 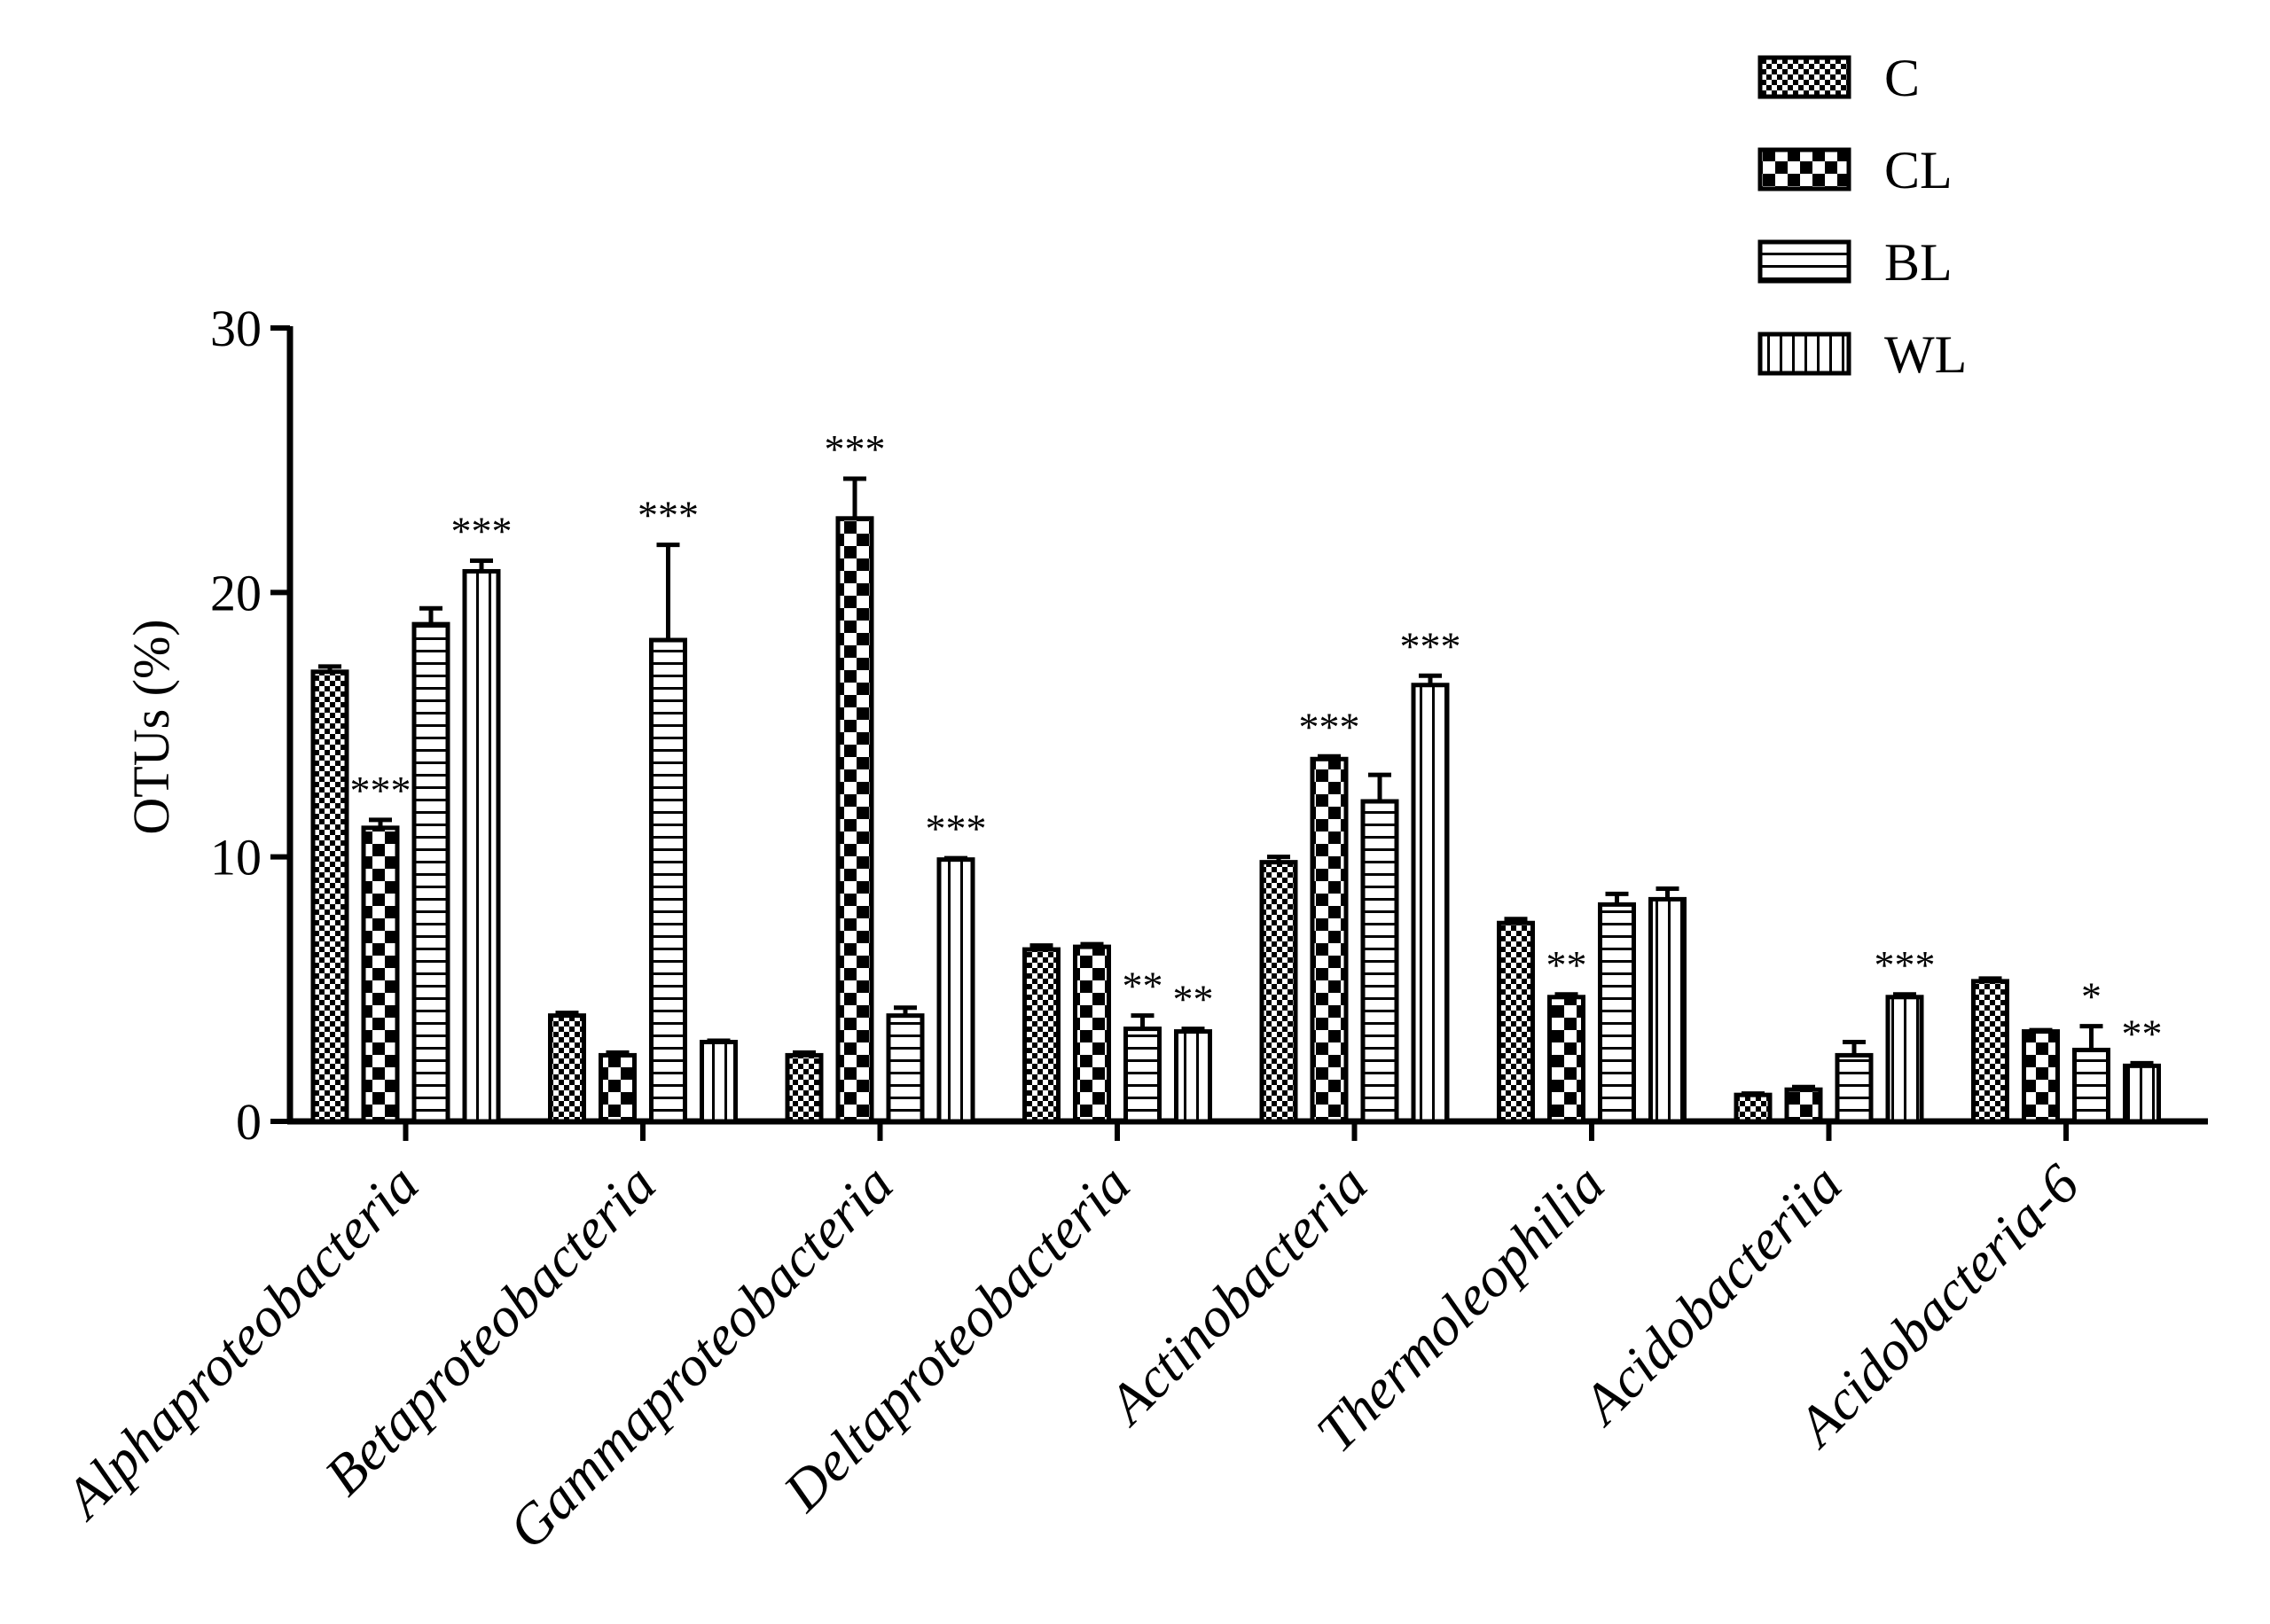 I want to click on legend: C CL BL WL, so click(x=1862, y=216).